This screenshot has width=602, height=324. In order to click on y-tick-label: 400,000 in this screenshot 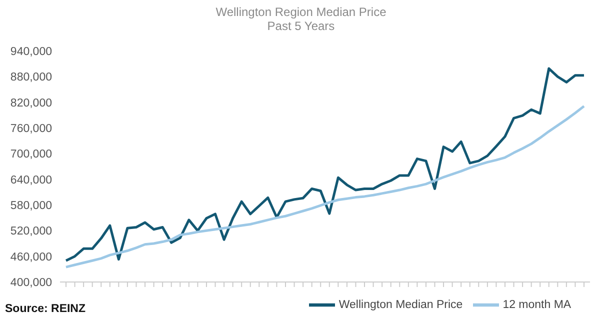, I will do `click(31, 283)`.